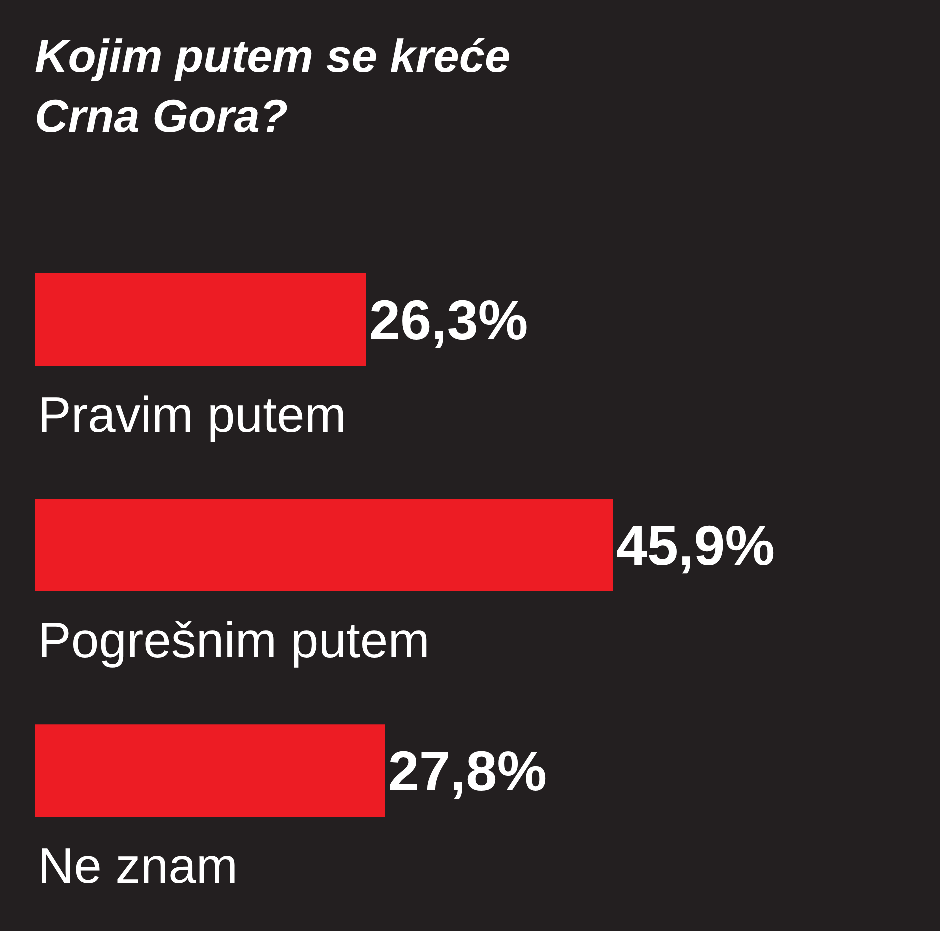 The width and height of the screenshot is (940, 931). I want to click on data-label: 45,9%, so click(696, 545).